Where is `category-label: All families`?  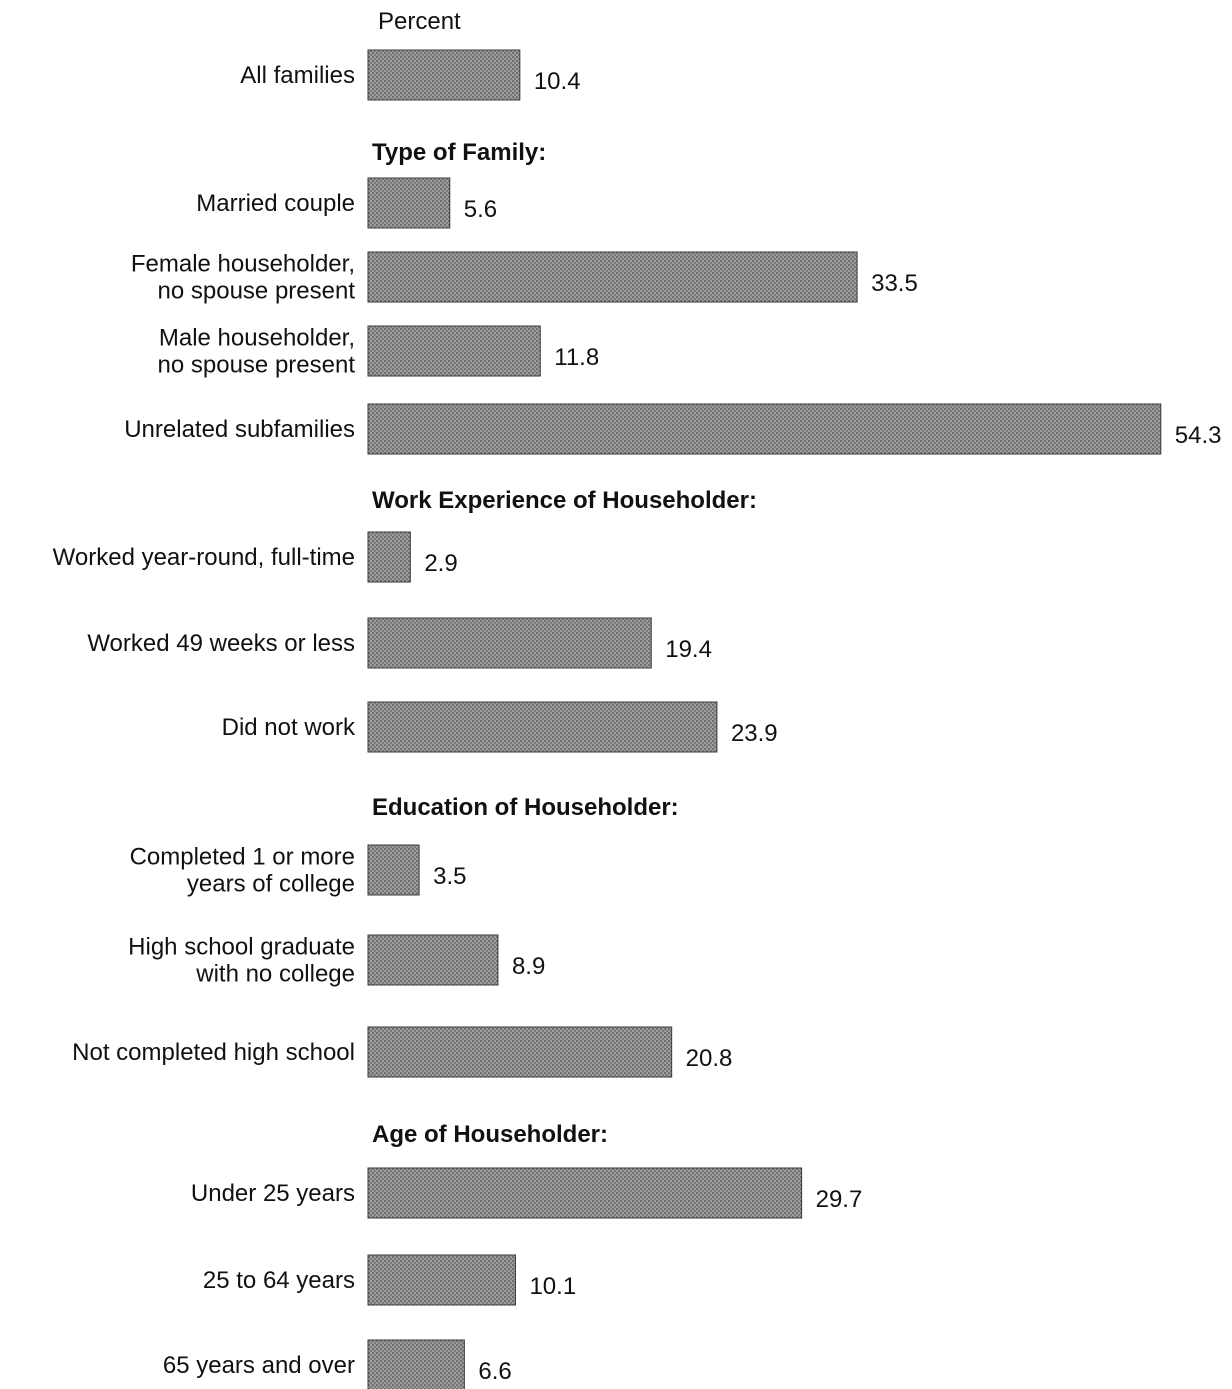
category-label: All families is located at coordinates (297, 75).